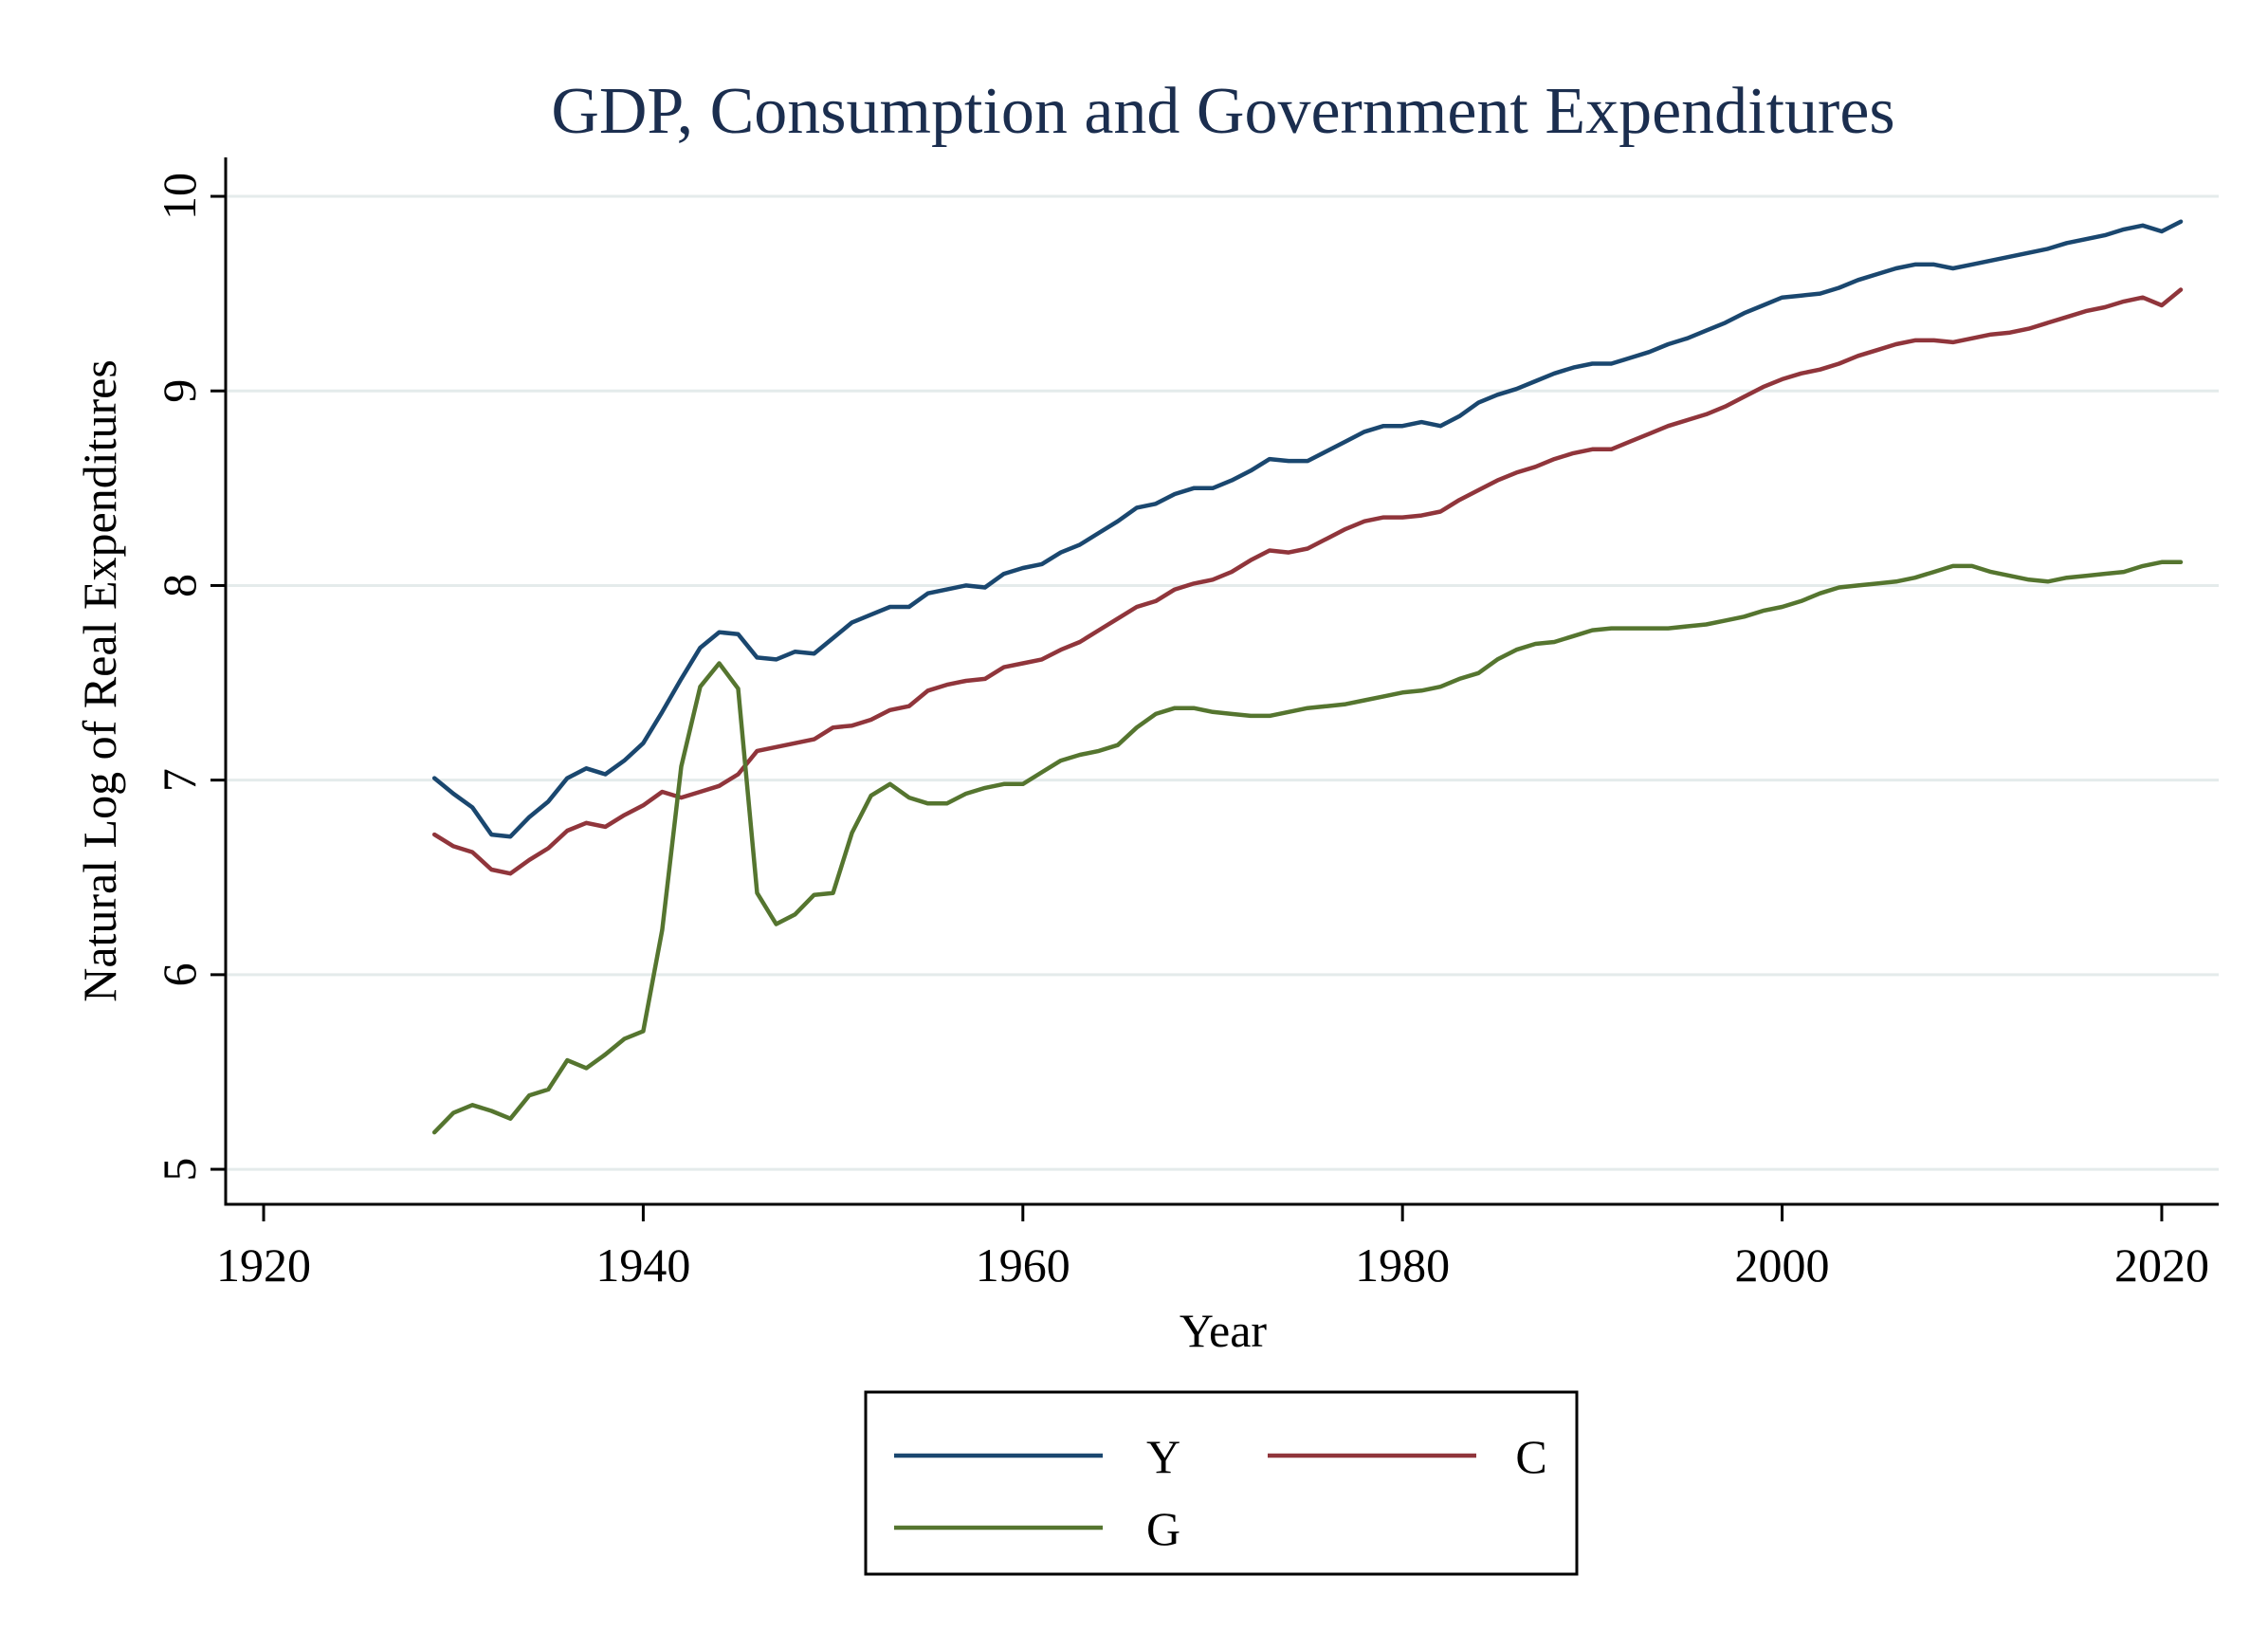 The height and width of the screenshot is (1650, 2268). Describe the element at coordinates (2161, 1265) in the screenshot. I see `x-tick-label-2020: 2020` at that location.